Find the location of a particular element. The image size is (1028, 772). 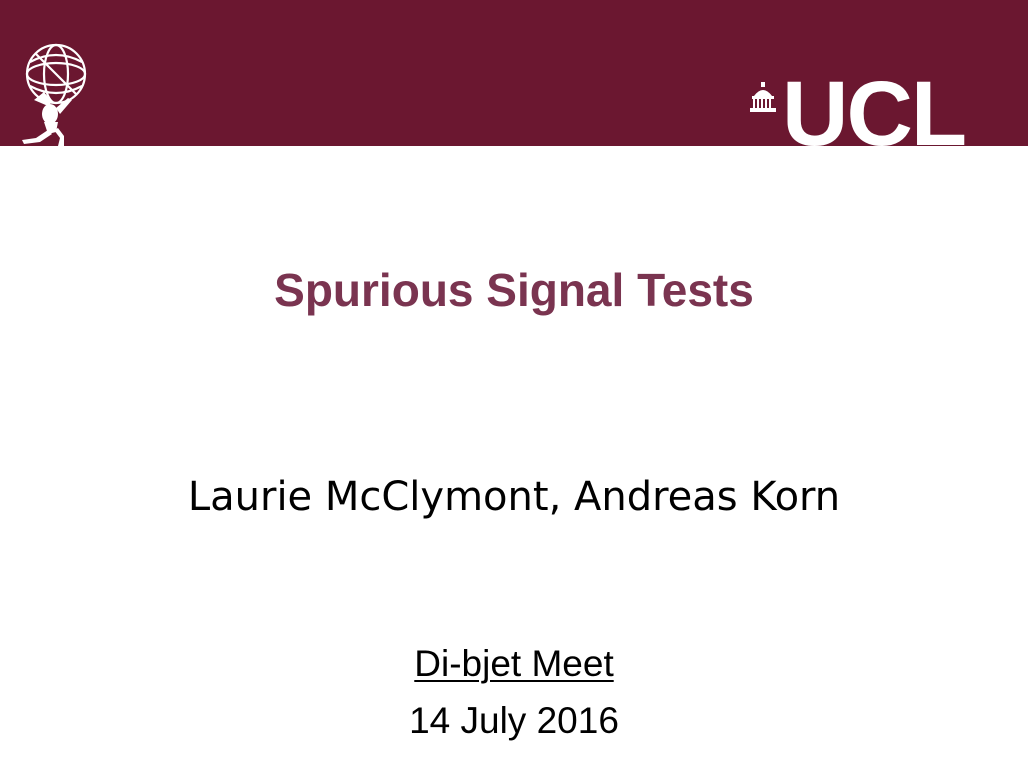

ucl-dome-icon is located at coordinates (763, 97).